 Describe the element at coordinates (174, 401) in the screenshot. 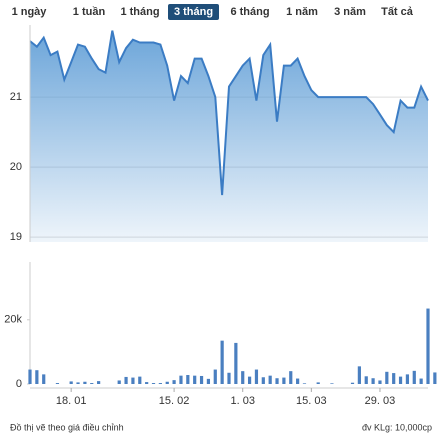

I see `x-tick-label: 15. 02` at that location.